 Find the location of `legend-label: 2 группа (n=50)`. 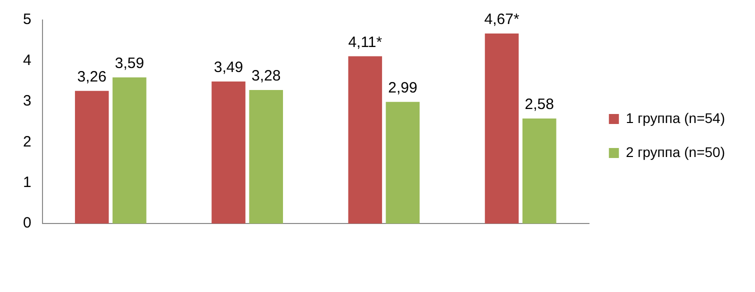

legend-label: 2 группа (n=50) is located at coordinates (675, 152).